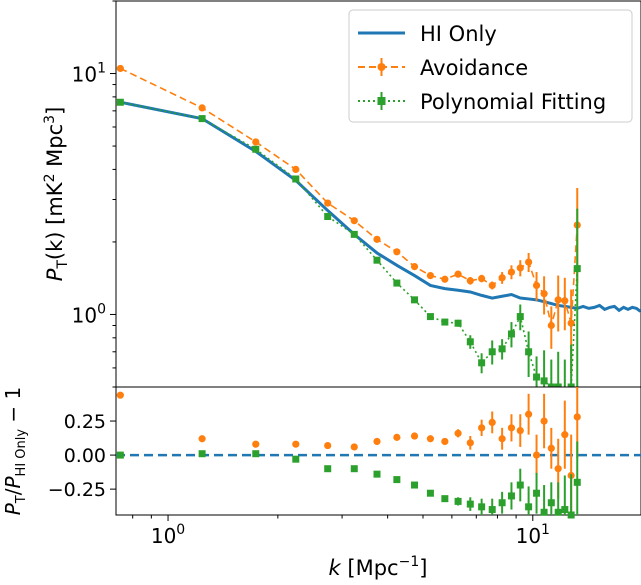 The width and height of the screenshot is (641, 585). I want to click on legend-label-avoidance: Avoidance, so click(474, 68).